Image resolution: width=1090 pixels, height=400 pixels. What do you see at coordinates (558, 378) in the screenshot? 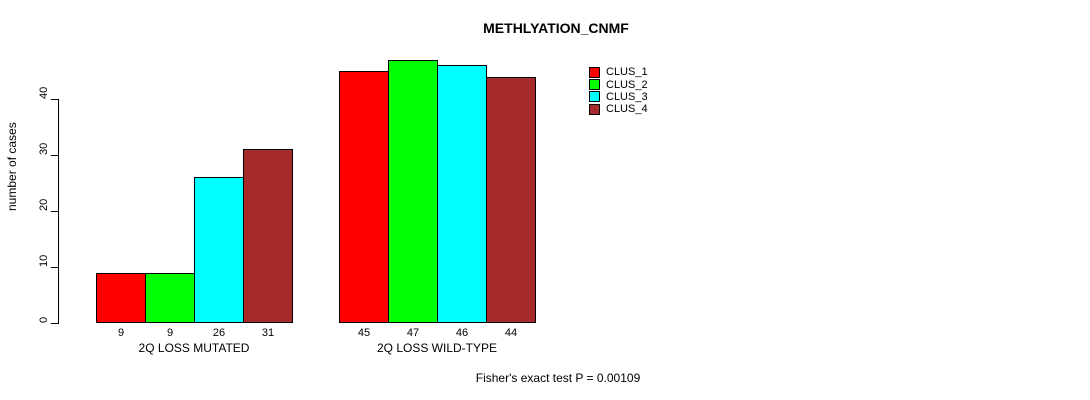
I see `fisher-test-annotation: Fisher's exact test P = 0.00109` at bounding box center [558, 378].